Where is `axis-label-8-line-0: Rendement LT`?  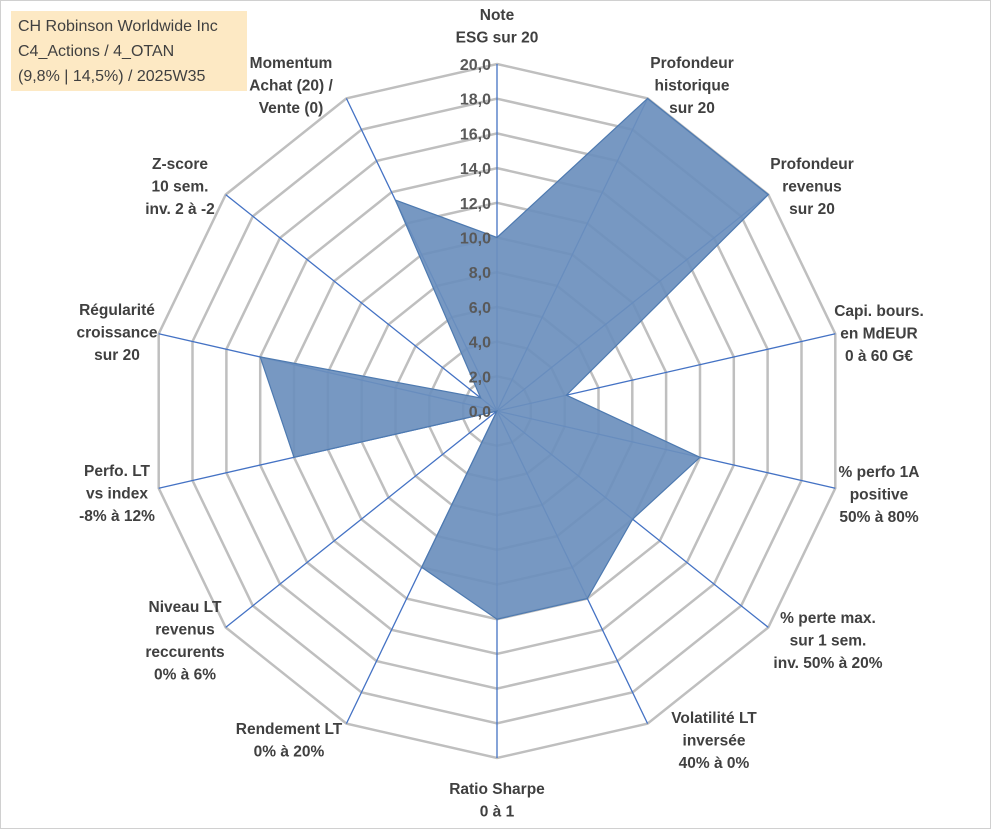 axis-label-8-line-0: Rendement LT is located at coordinates (289, 729).